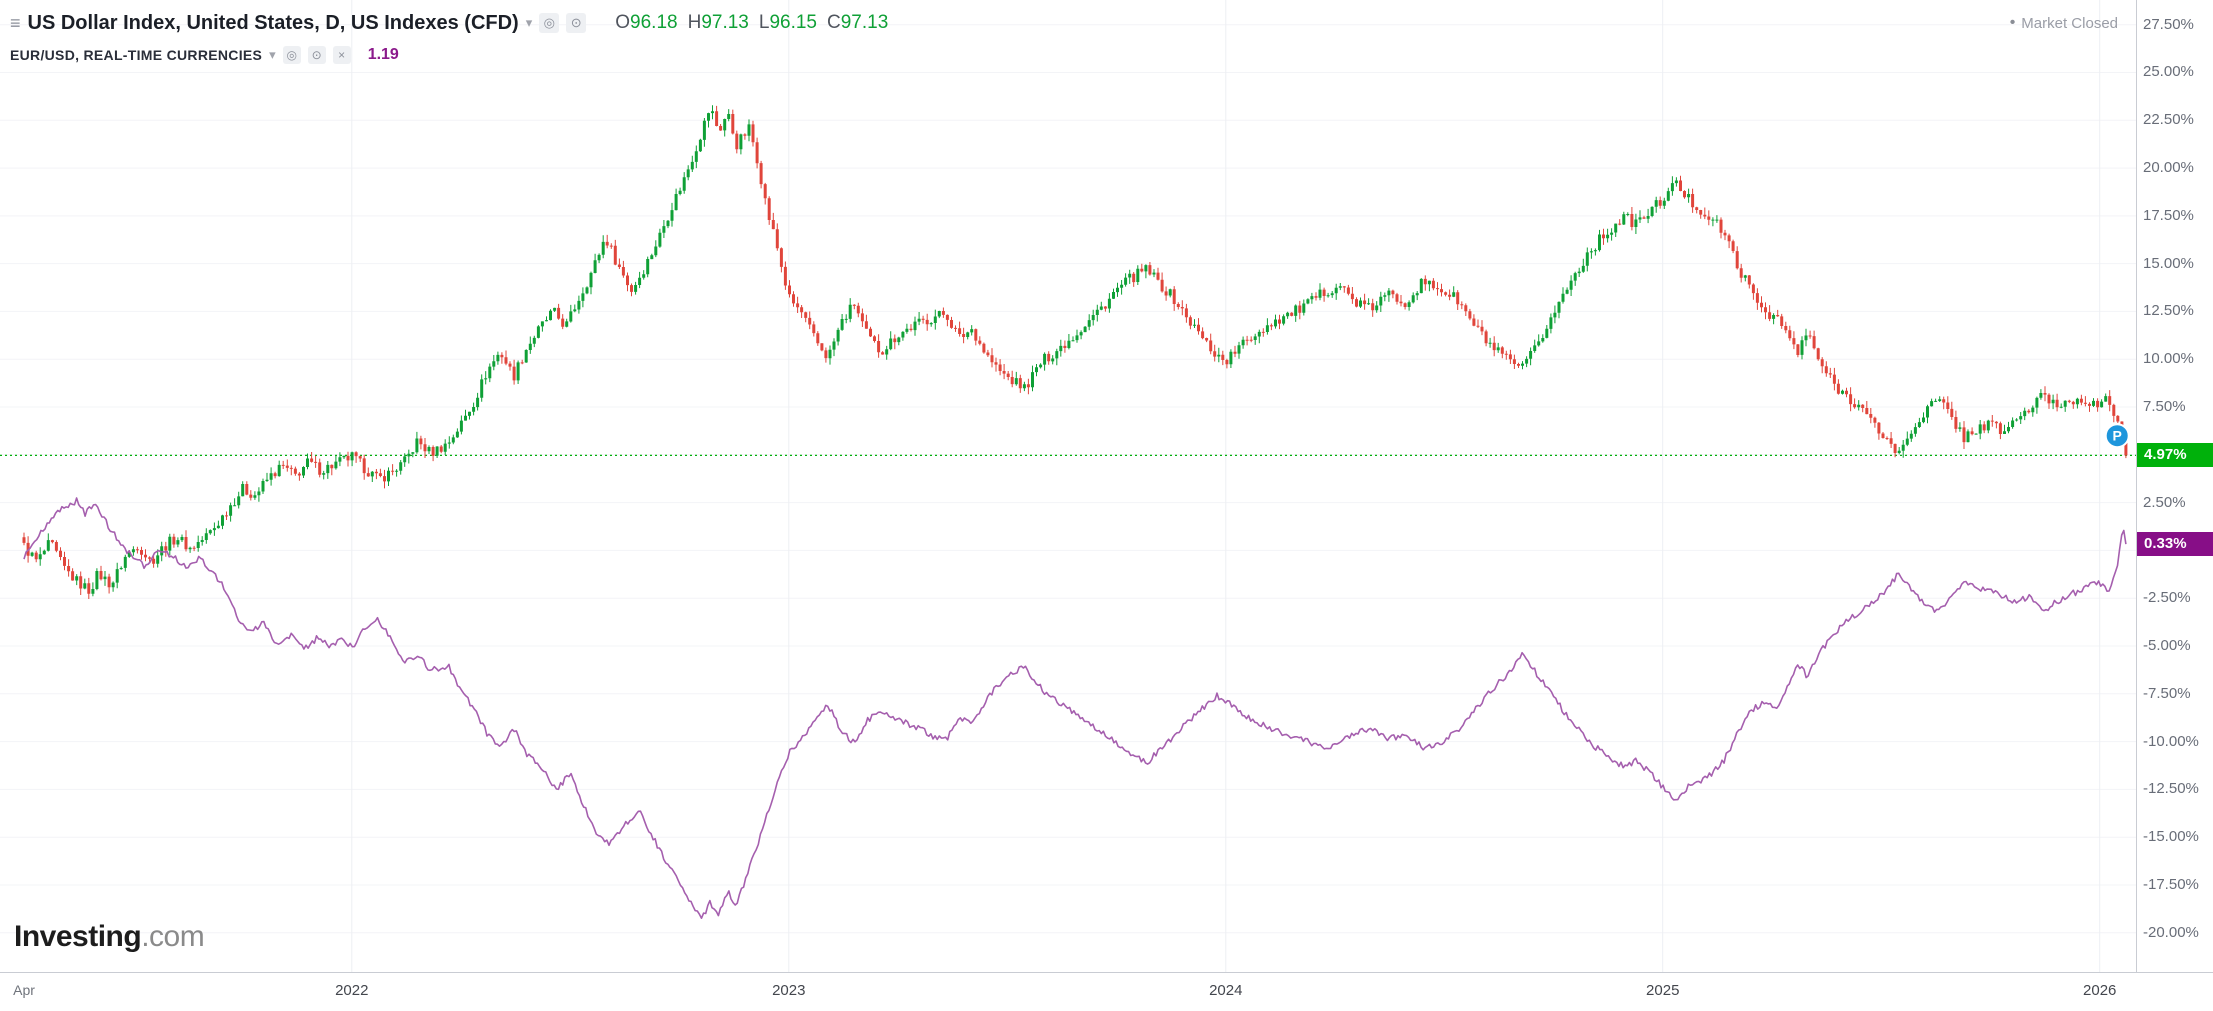 The image size is (2213, 1011). I want to click on ohlc-values: O96.18 H97.13 L96.15 C97.13, so click(746, 23).